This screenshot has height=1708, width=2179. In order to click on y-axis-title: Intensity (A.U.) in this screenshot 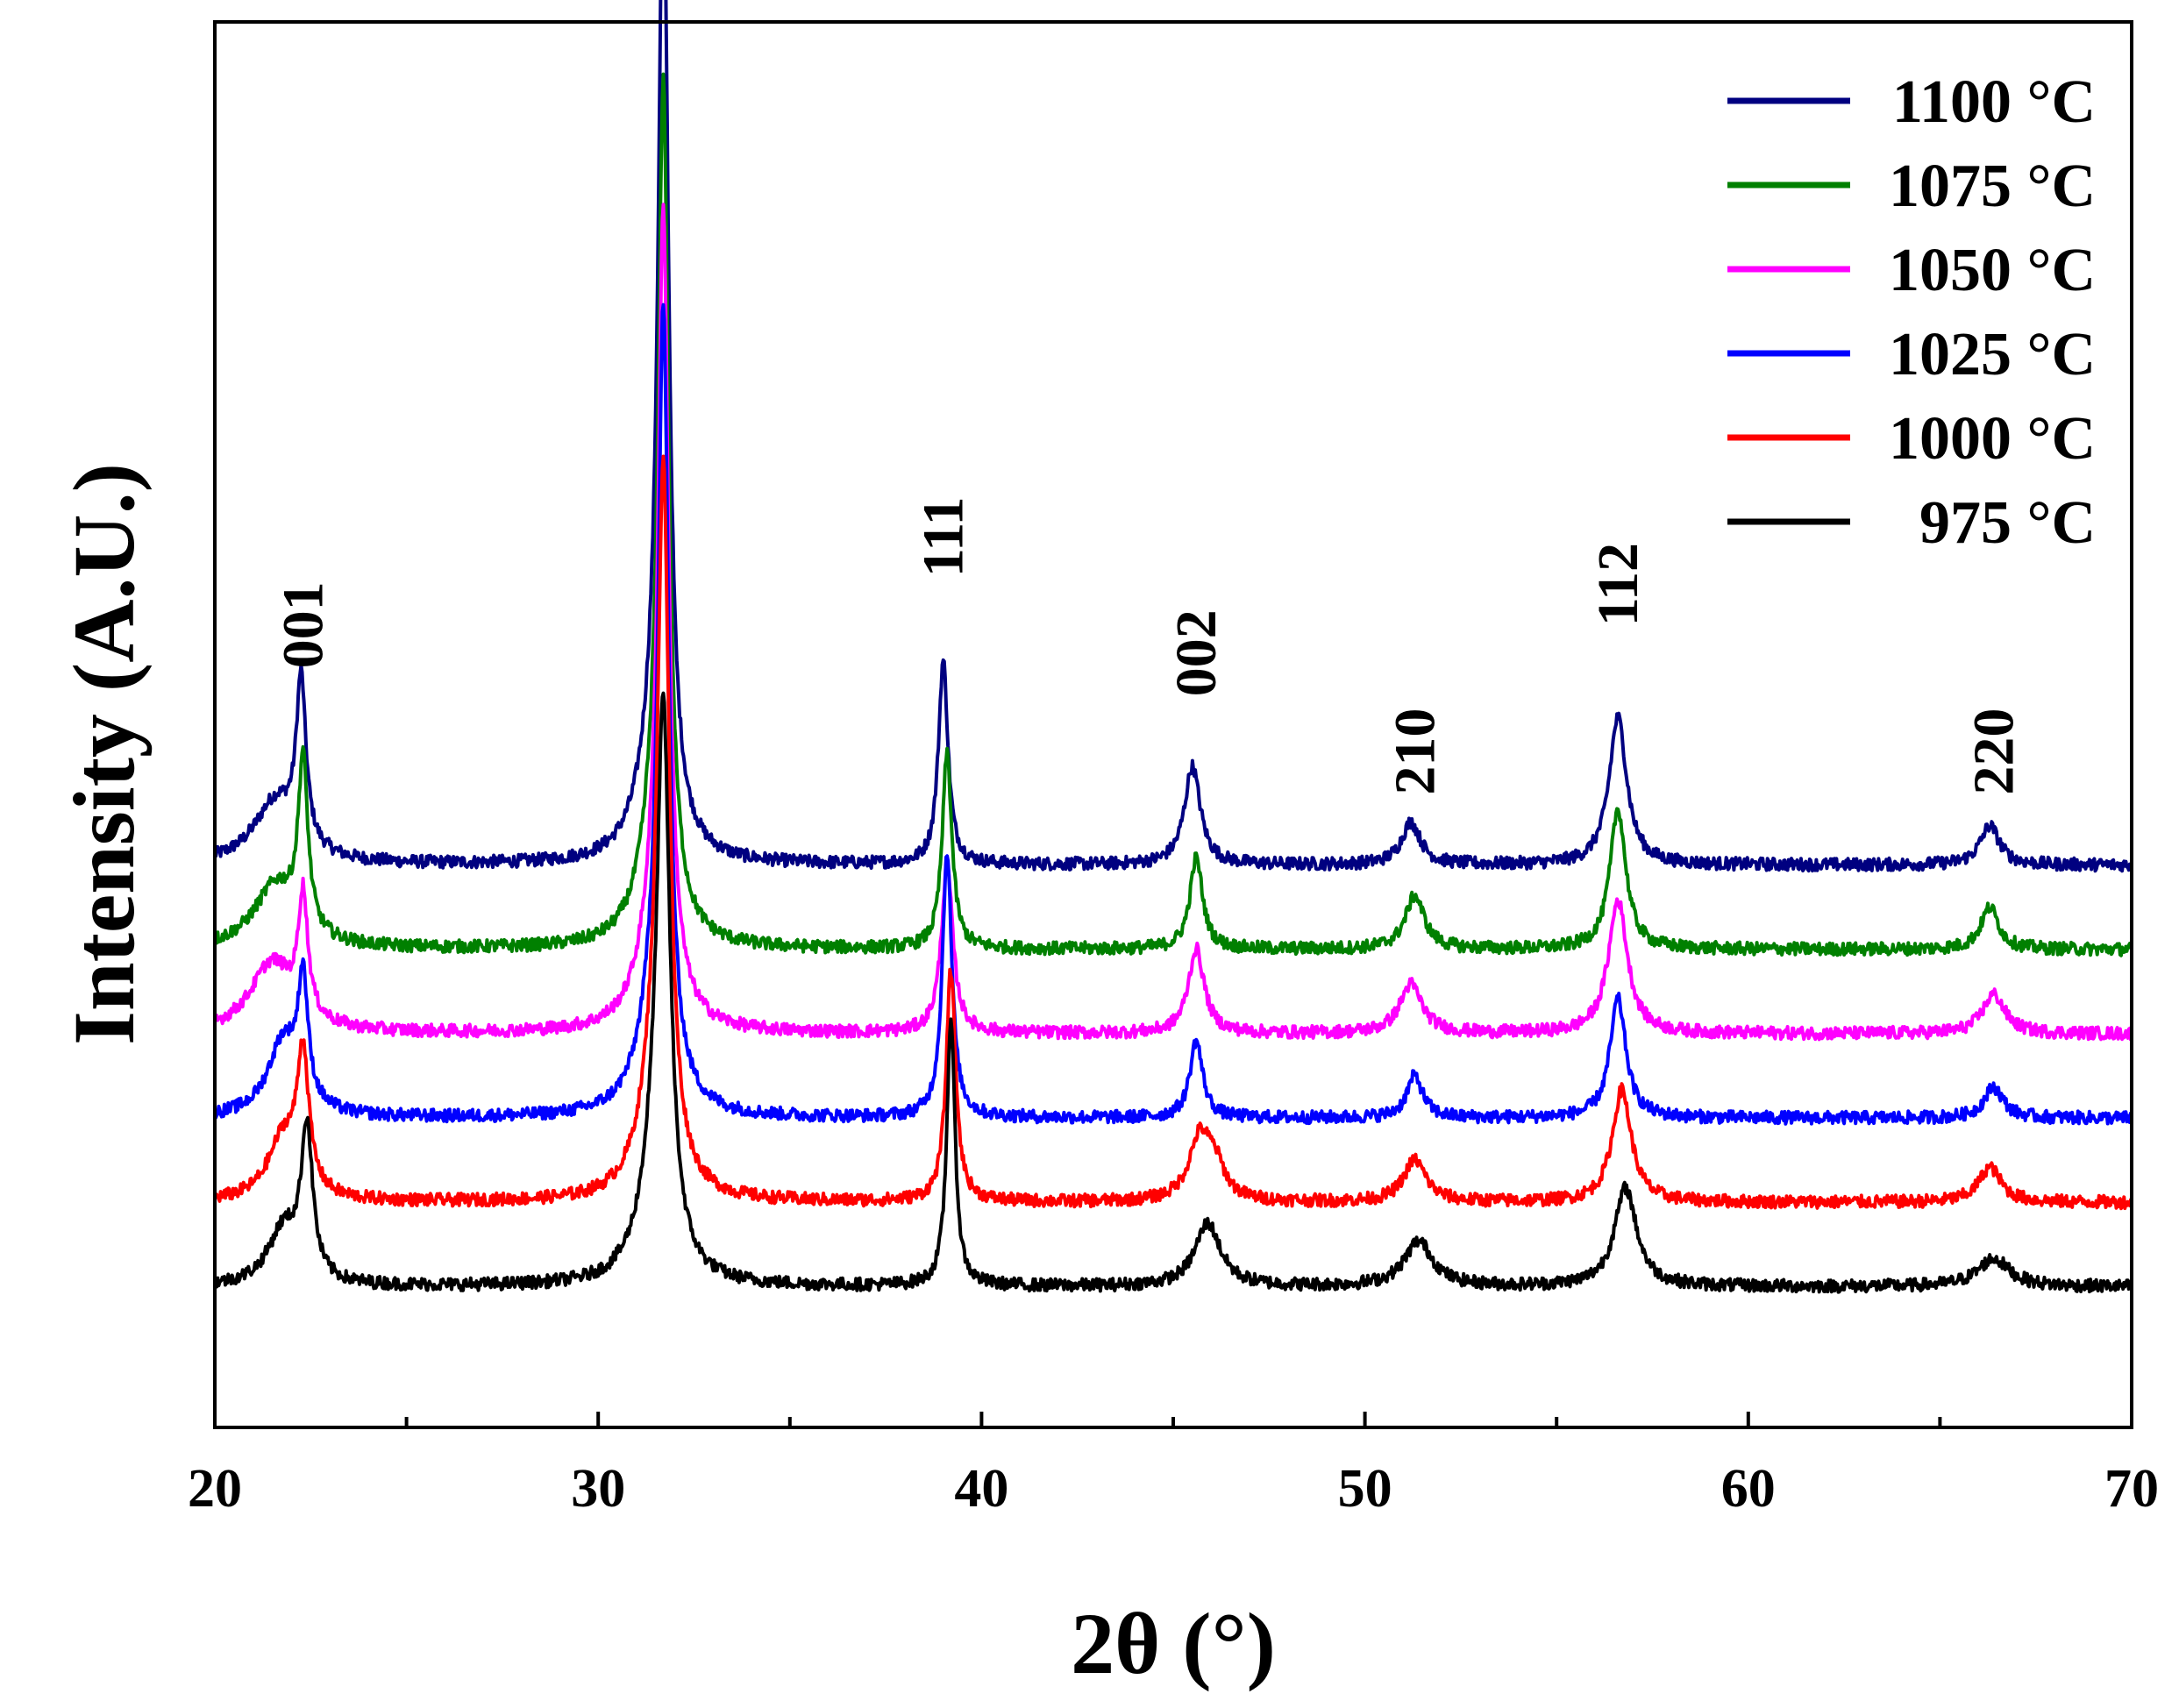, I will do `click(104, 754)`.